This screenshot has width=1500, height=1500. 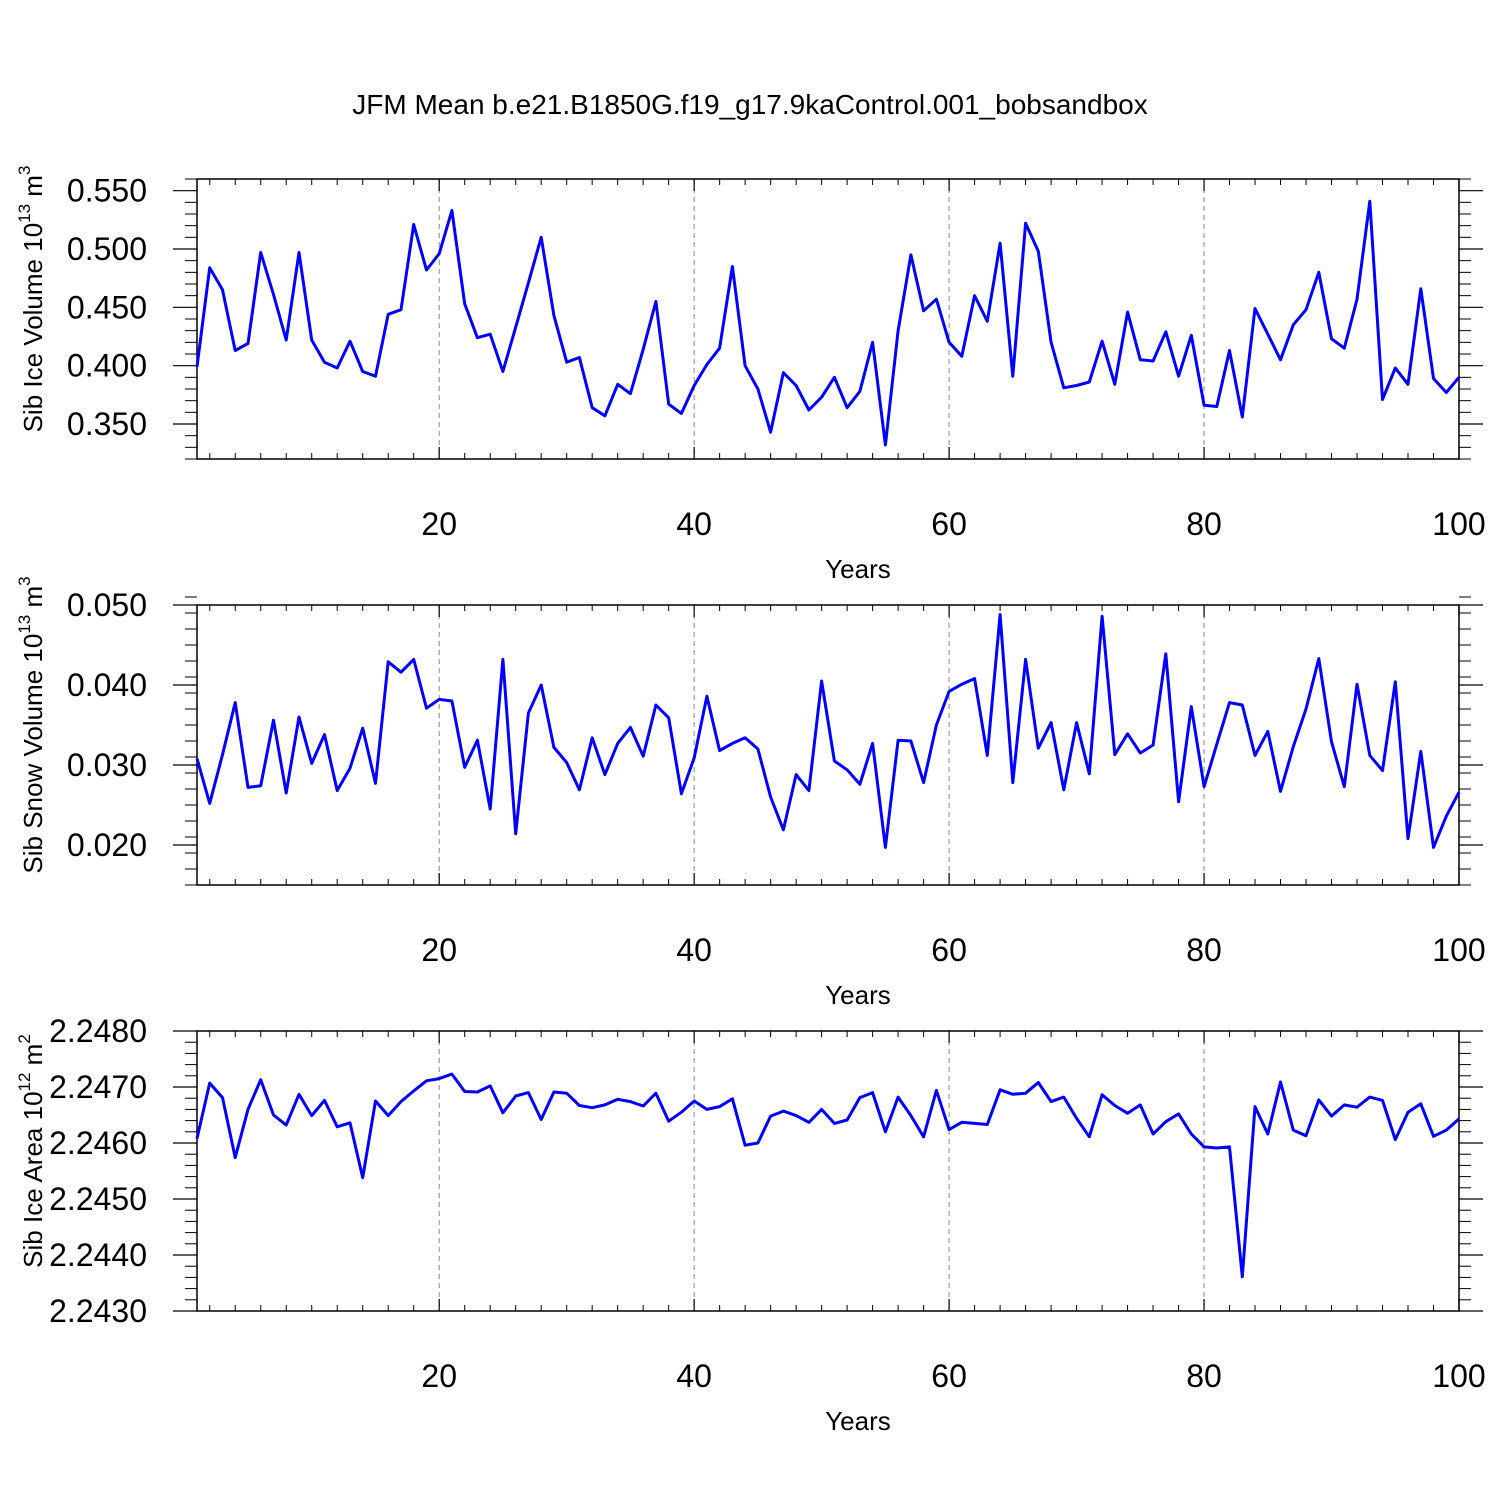 What do you see at coordinates (98, 1311) in the screenshot?
I see `y-tick-label: 2.2430` at bounding box center [98, 1311].